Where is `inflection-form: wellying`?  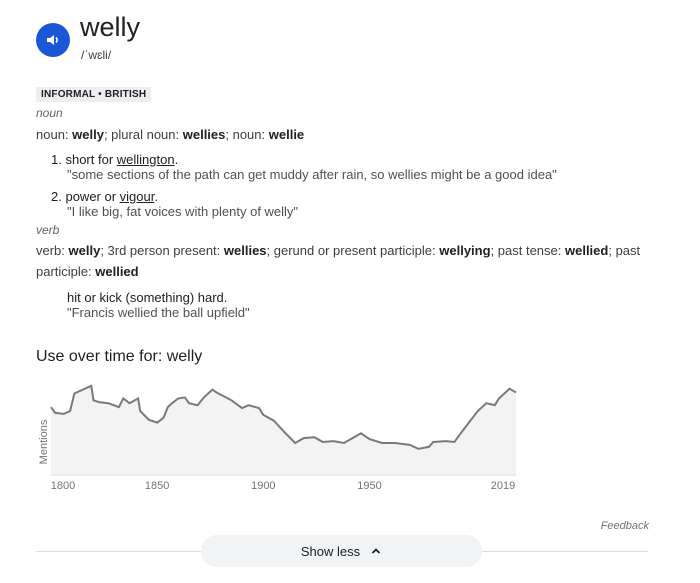 inflection-form: wellying is located at coordinates (465, 250).